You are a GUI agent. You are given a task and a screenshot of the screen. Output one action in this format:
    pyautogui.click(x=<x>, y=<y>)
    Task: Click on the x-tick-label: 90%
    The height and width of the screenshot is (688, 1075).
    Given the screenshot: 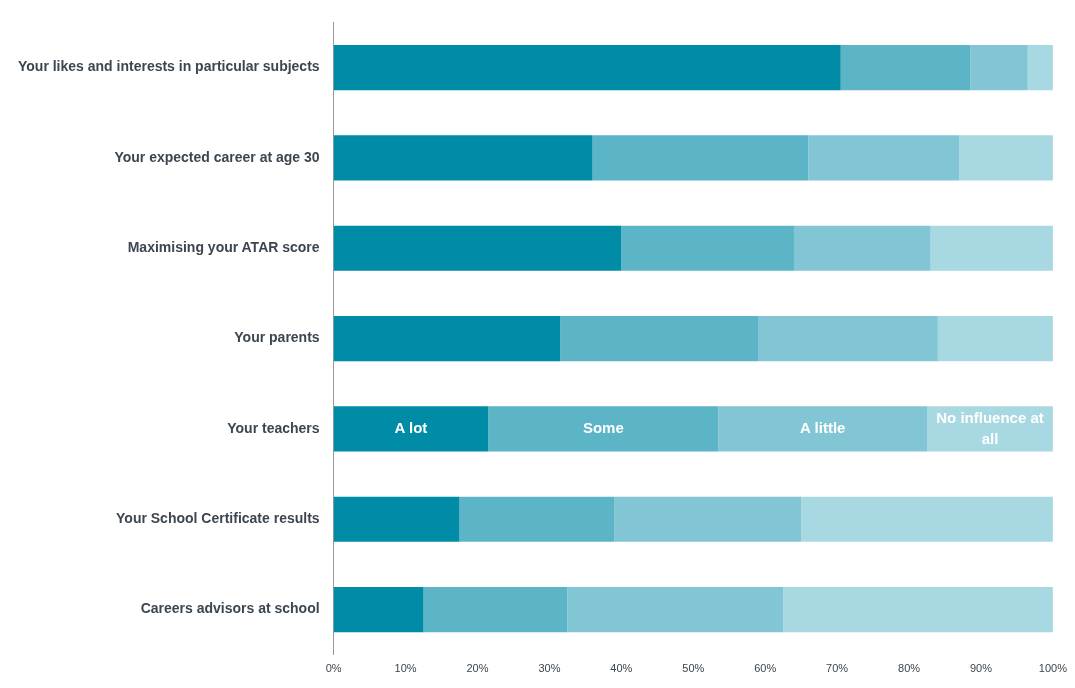 What is the action you would take?
    pyautogui.click(x=981, y=668)
    